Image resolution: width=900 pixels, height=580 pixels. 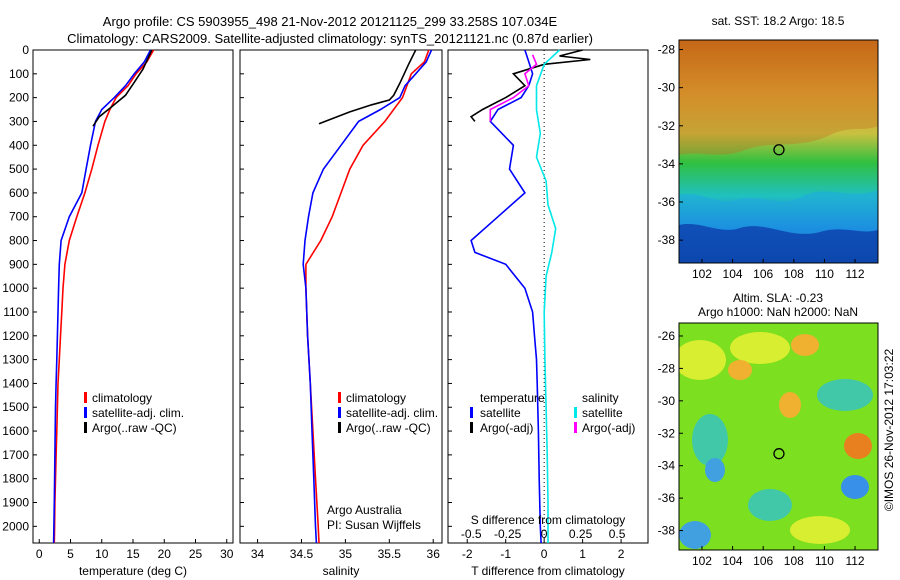 What do you see at coordinates (15, 503) in the screenshot?
I see `depth-tick-label: 1900` at bounding box center [15, 503].